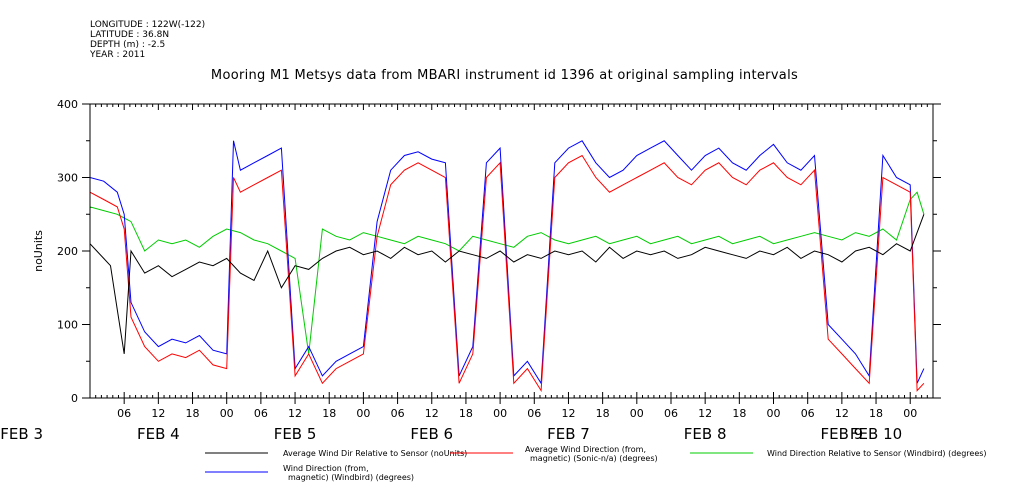  Describe the element at coordinates (67, 104) in the screenshot. I see `y-tick-label: 400` at that location.